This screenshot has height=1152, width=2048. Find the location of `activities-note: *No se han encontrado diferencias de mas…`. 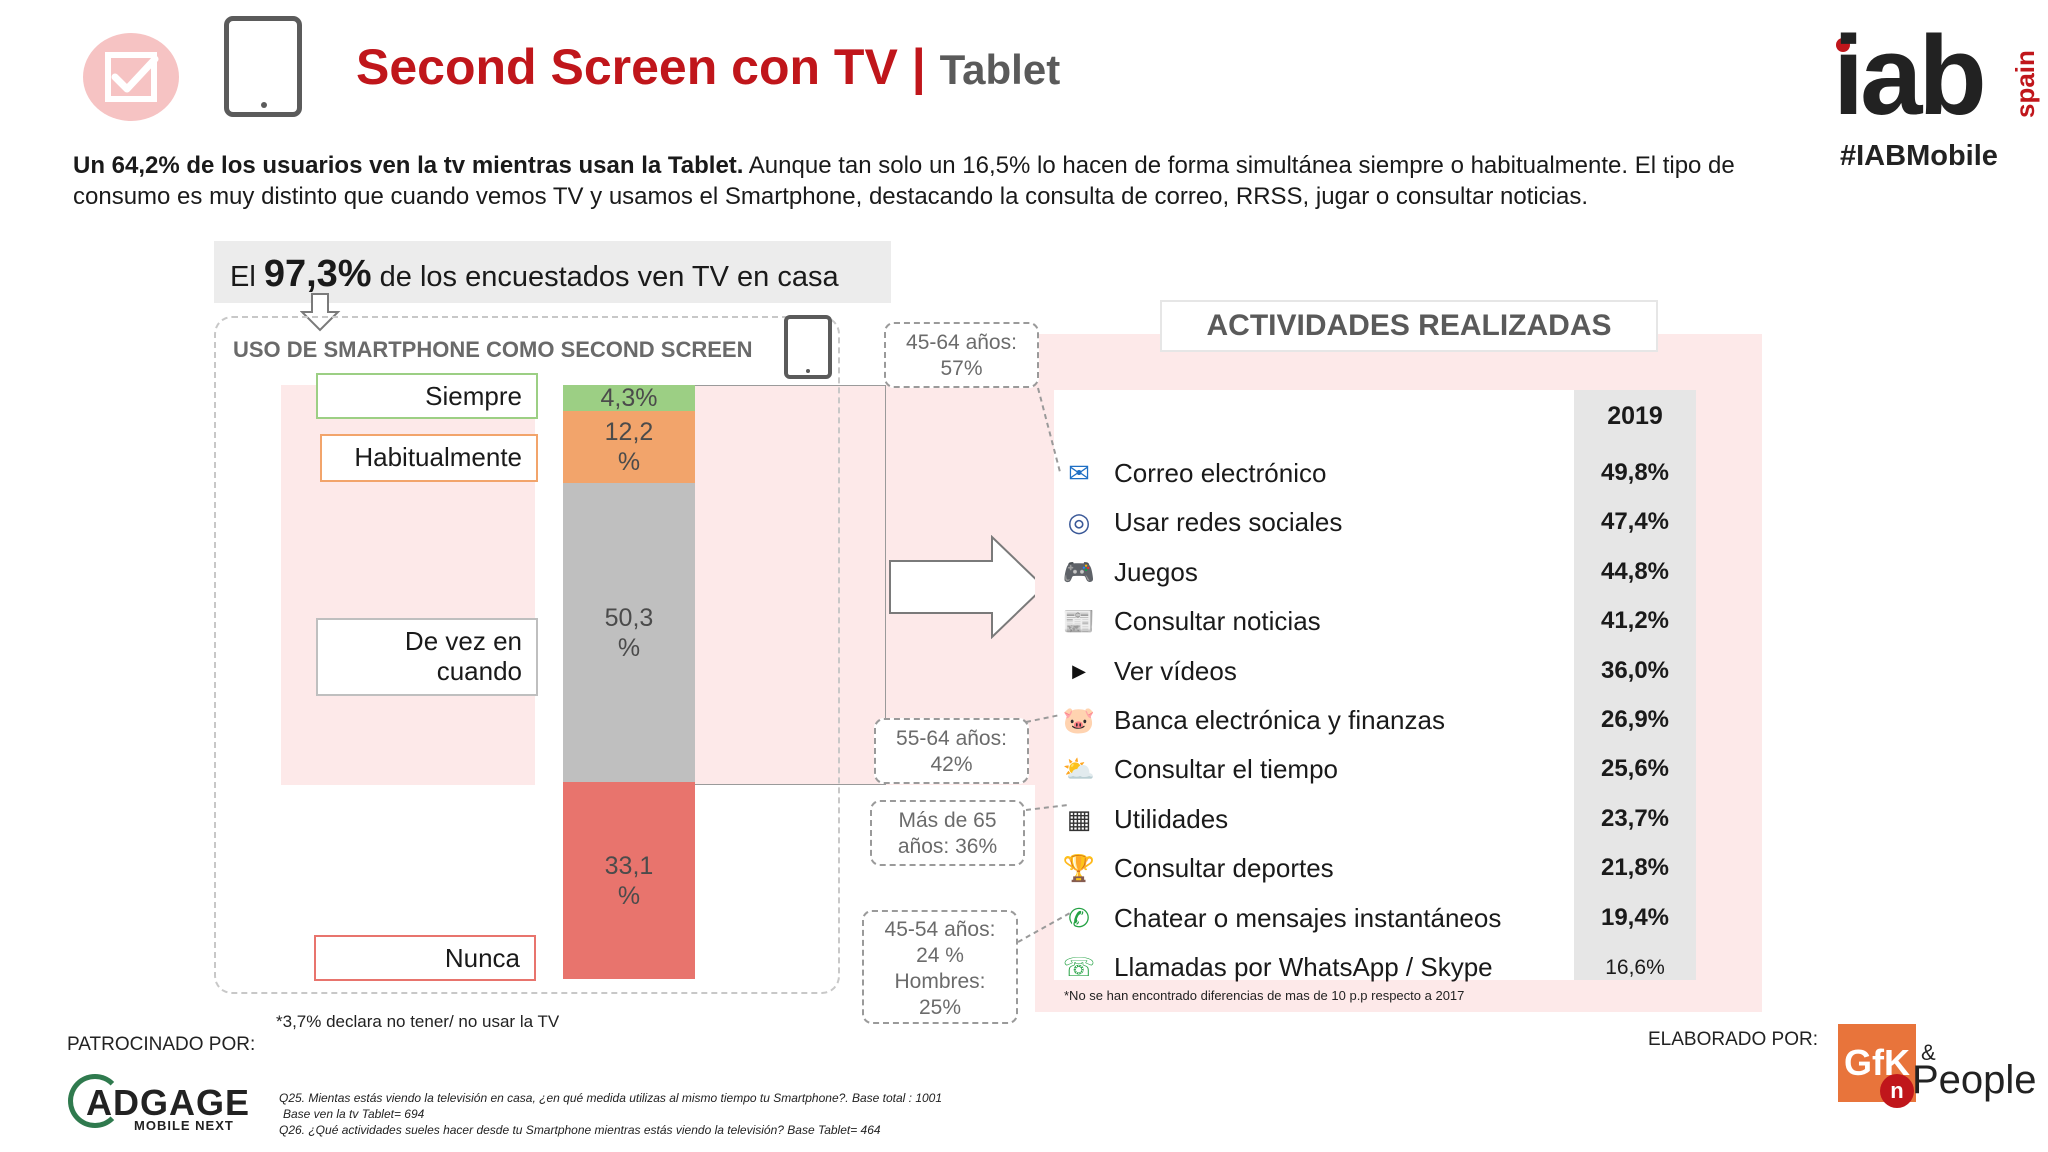

activities-note: *No se han encontrado diferencias de mas… is located at coordinates (1264, 995).